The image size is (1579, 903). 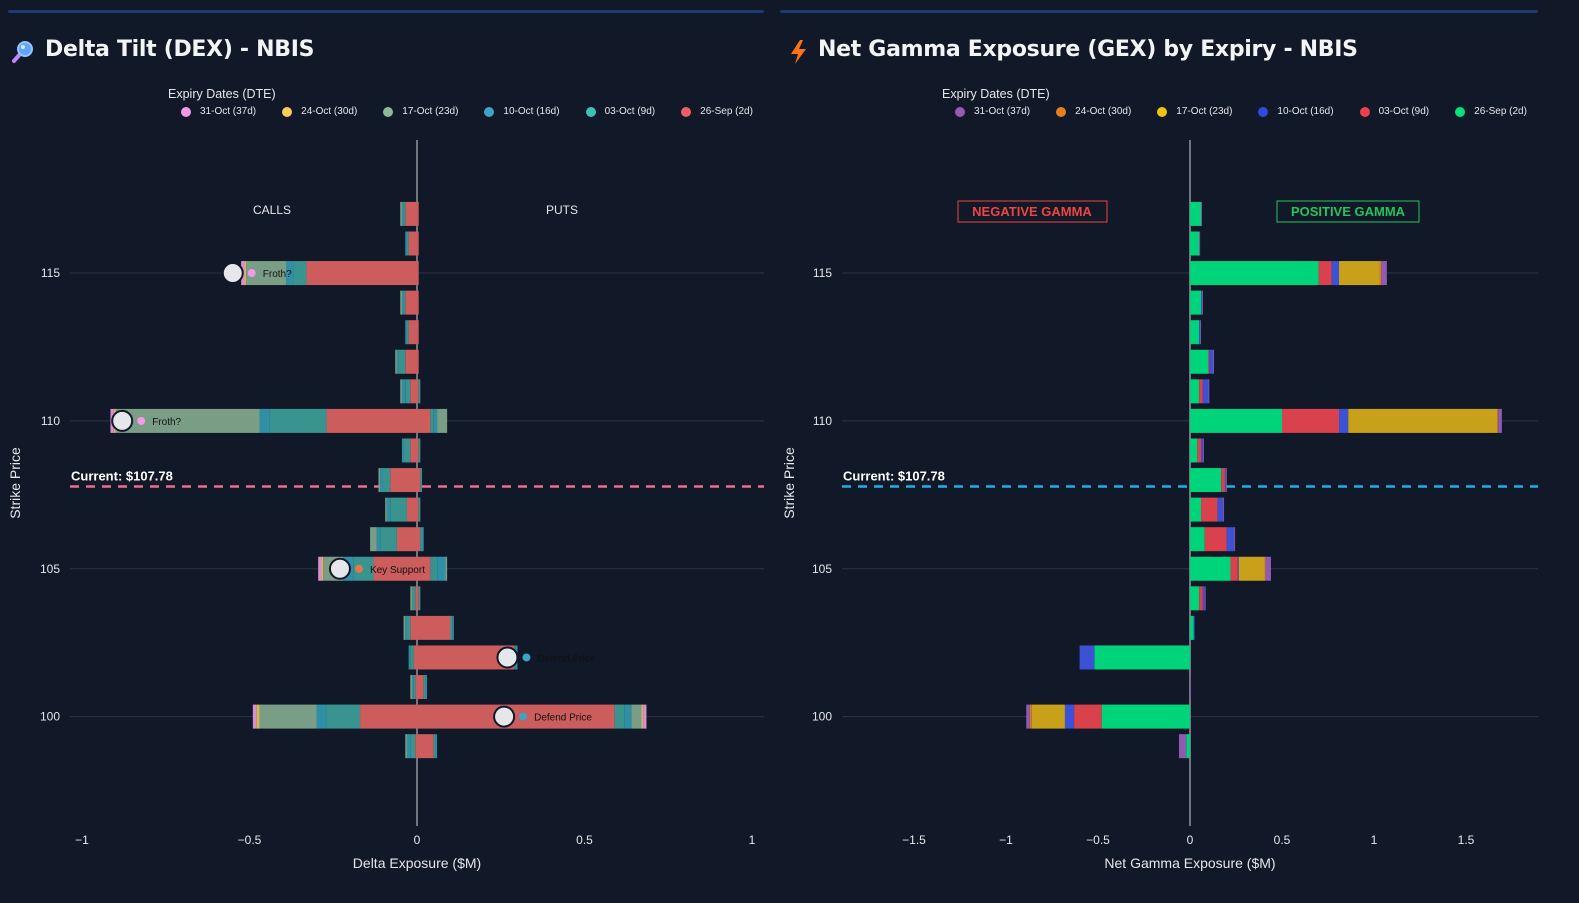 I want to click on gex-legend-title: Expiry Dates (DTE), so click(x=996, y=94).